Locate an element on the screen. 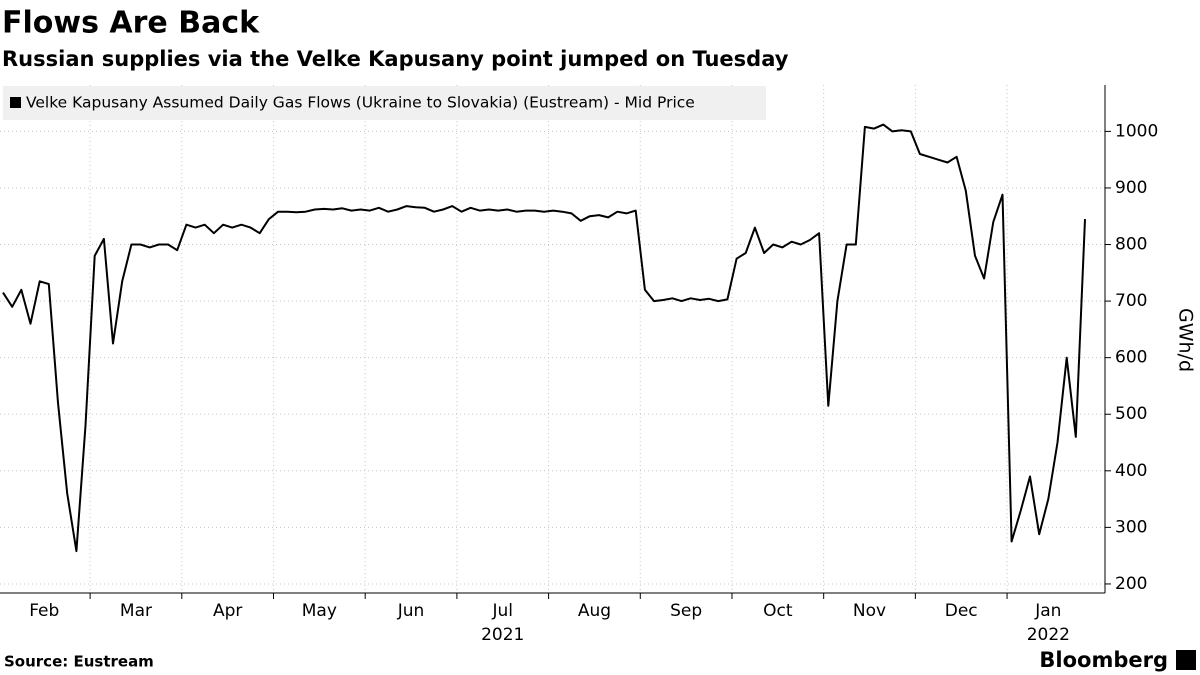  year-label: 2021 is located at coordinates (502, 635).